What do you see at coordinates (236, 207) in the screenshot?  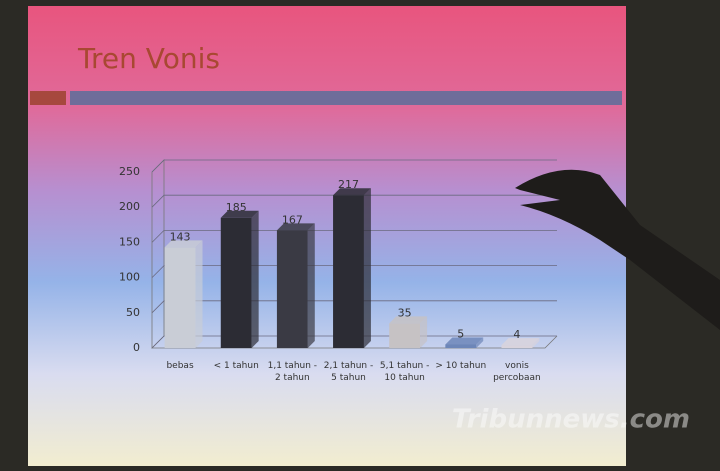 I see `value-label: 185` at bounding box center [236, 207].